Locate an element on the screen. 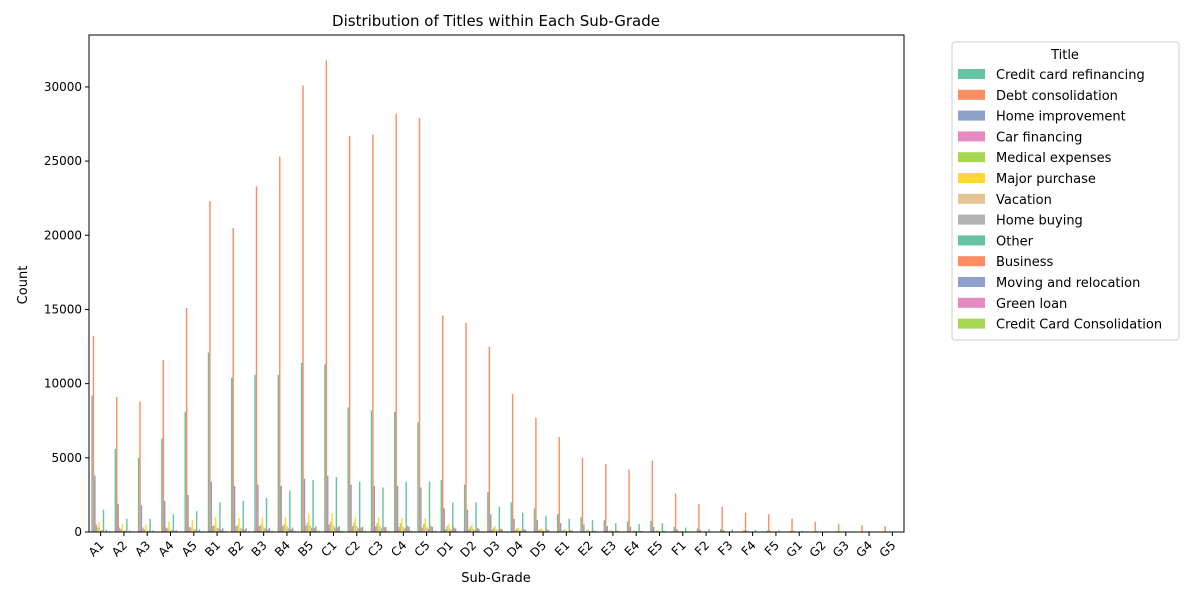 This screenshot has height=600, width=1200. x-tick-label: G4 is located at coordinates (864, 549).